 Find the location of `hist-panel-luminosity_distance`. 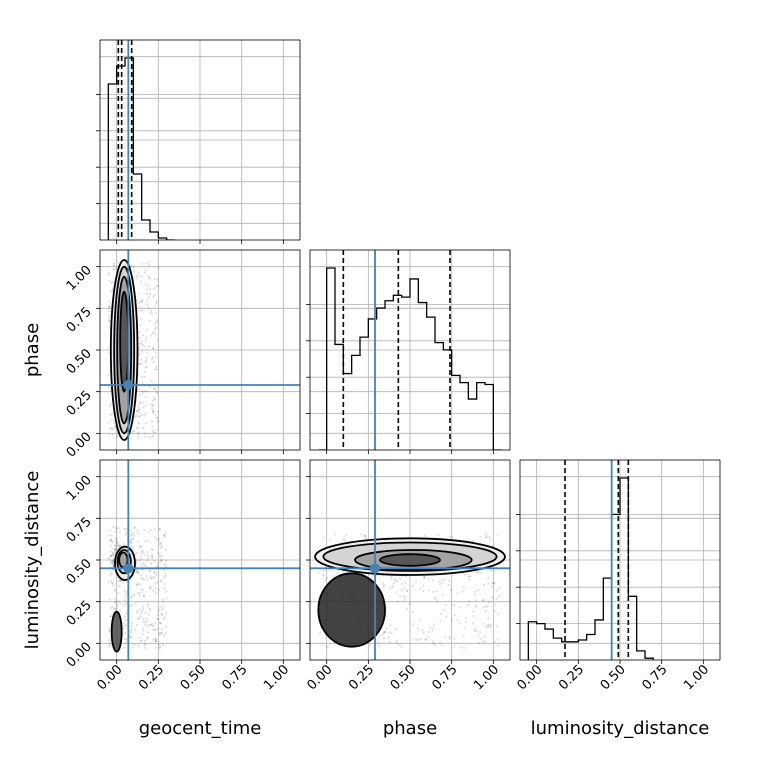

hist-panel-luminosity_distance is located at coordinates (618, 560).